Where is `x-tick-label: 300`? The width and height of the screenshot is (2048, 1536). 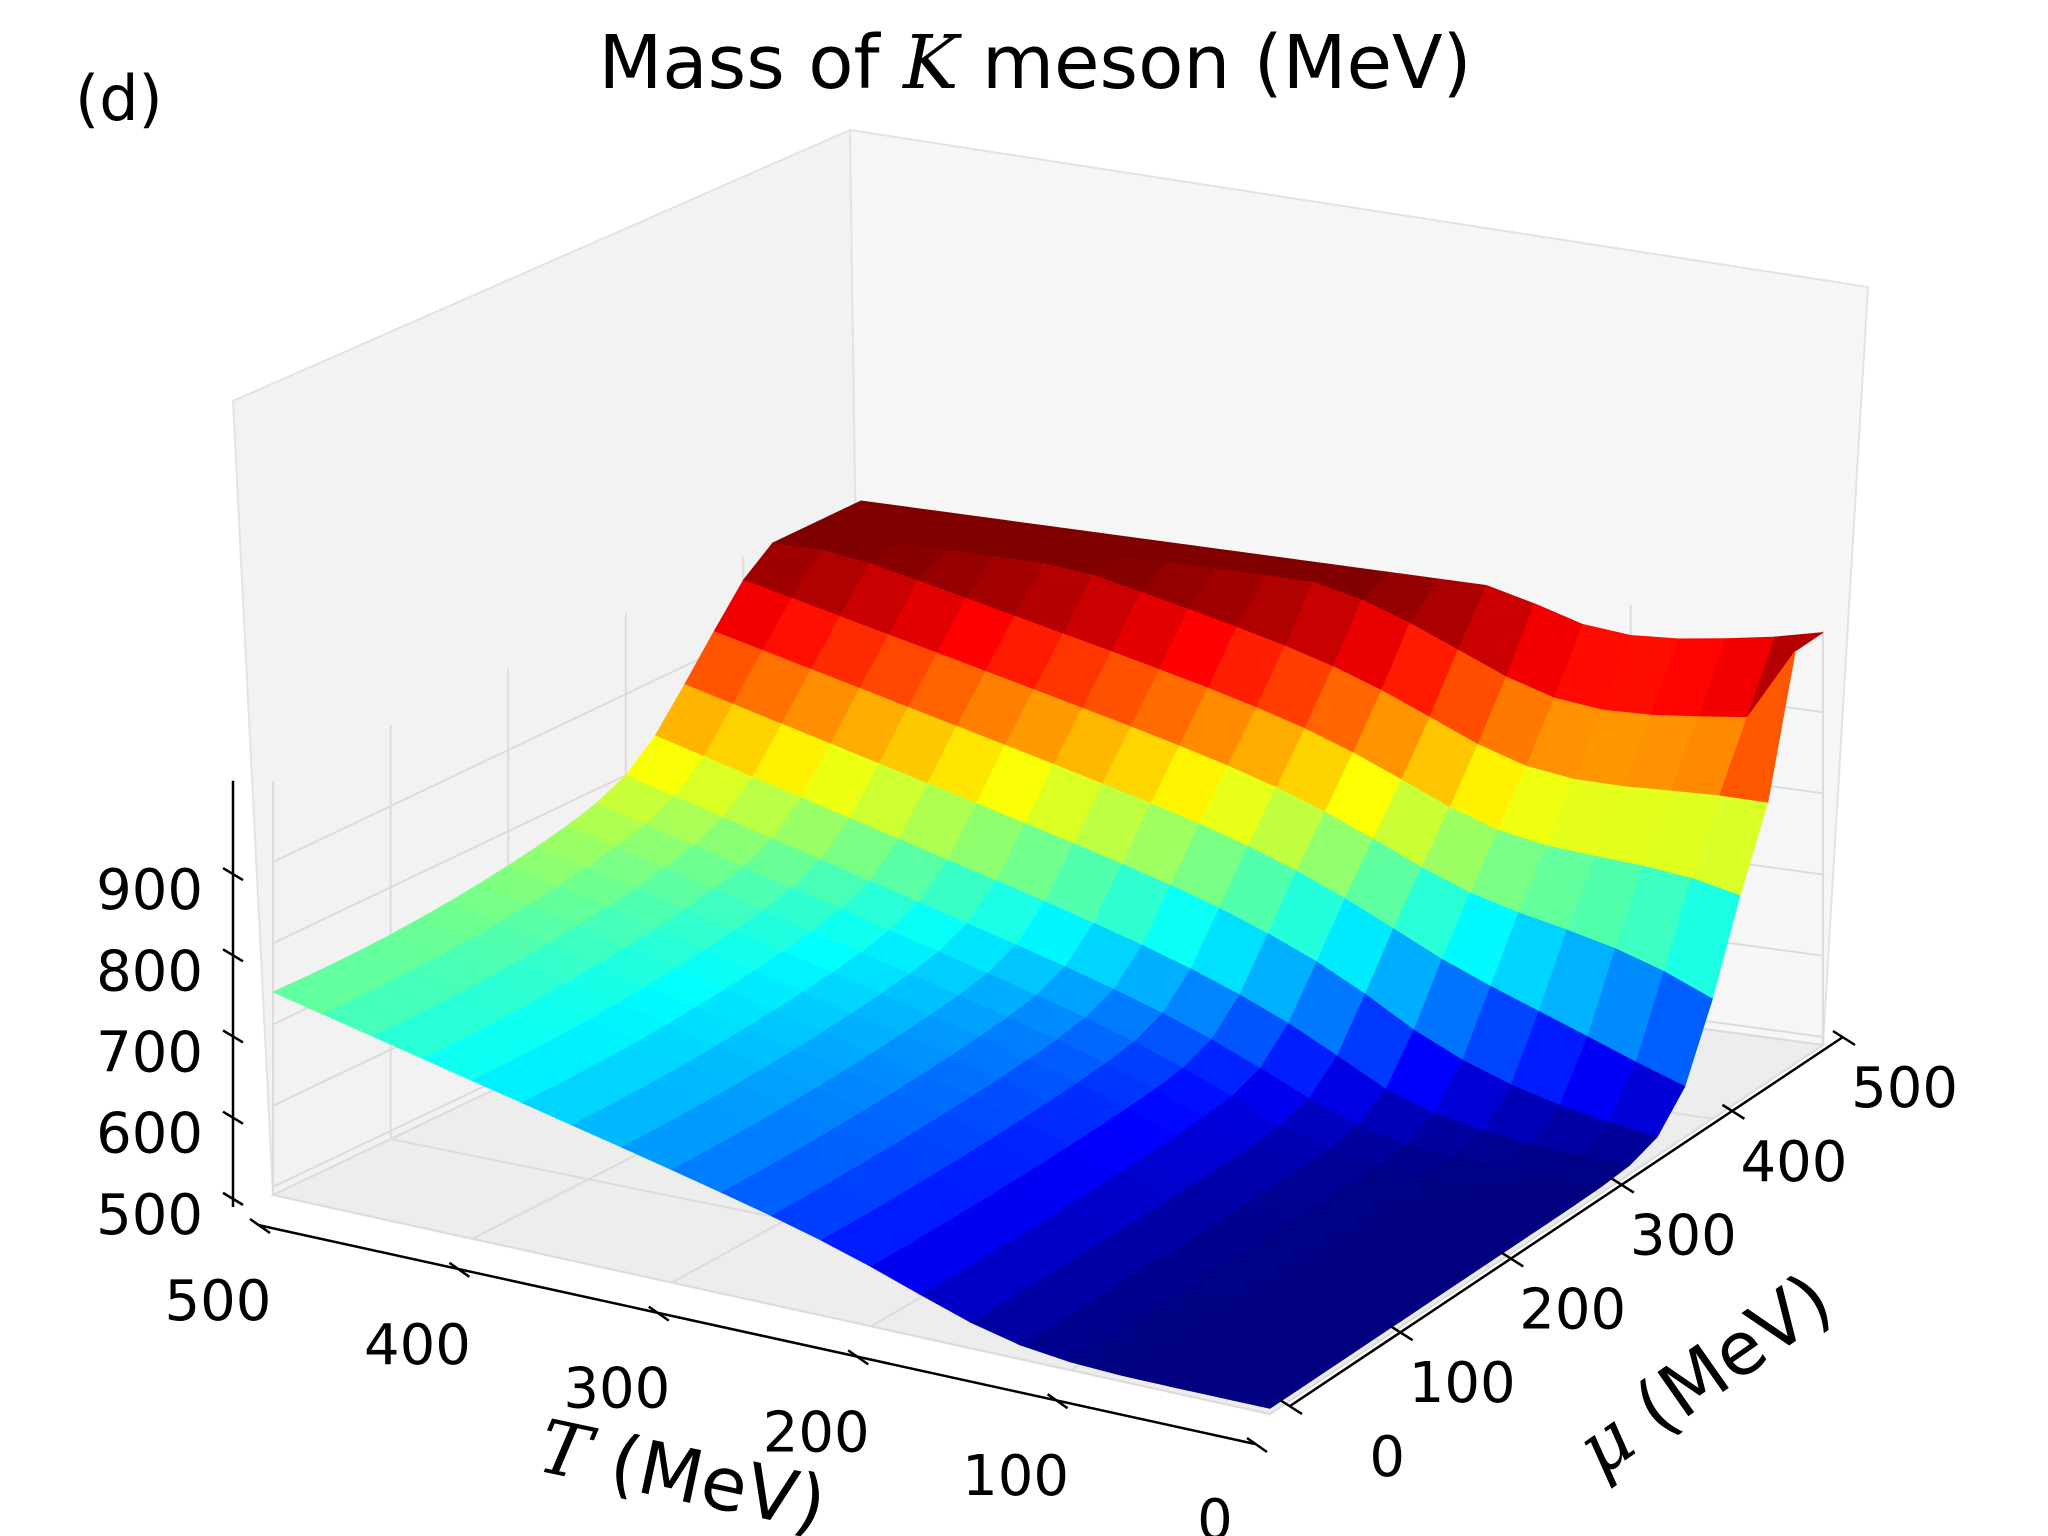 x-tick-label: 300 is located at coordinates (616, 1389).